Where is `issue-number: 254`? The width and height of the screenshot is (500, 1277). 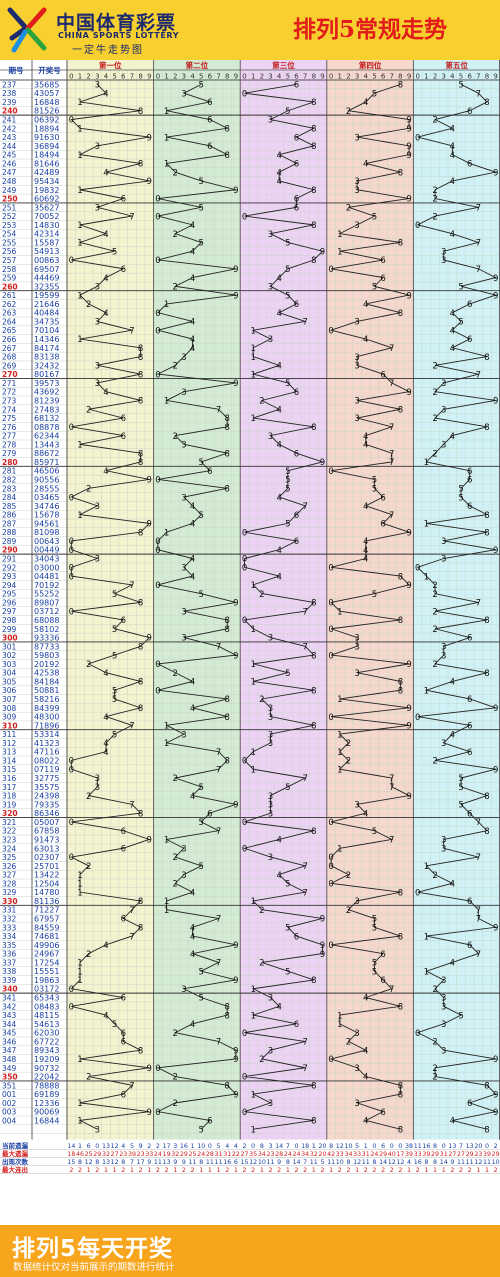 issue-number: 254 is located at coordinates (9, 234).